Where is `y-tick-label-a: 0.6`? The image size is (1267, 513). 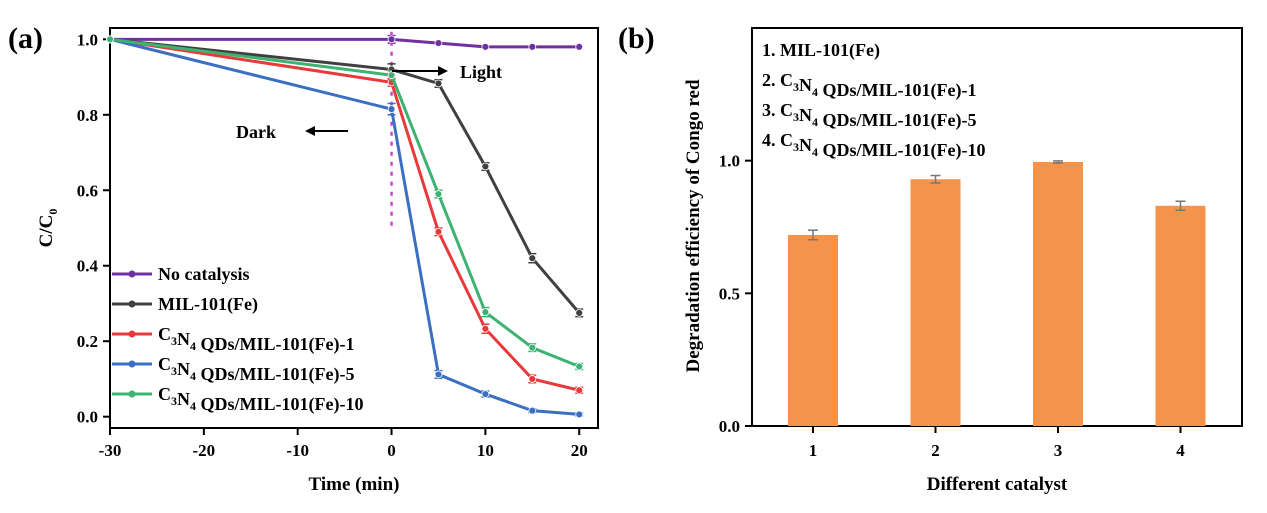 y-tick-label-a: 0.6 is located at coordinates (87, 190).